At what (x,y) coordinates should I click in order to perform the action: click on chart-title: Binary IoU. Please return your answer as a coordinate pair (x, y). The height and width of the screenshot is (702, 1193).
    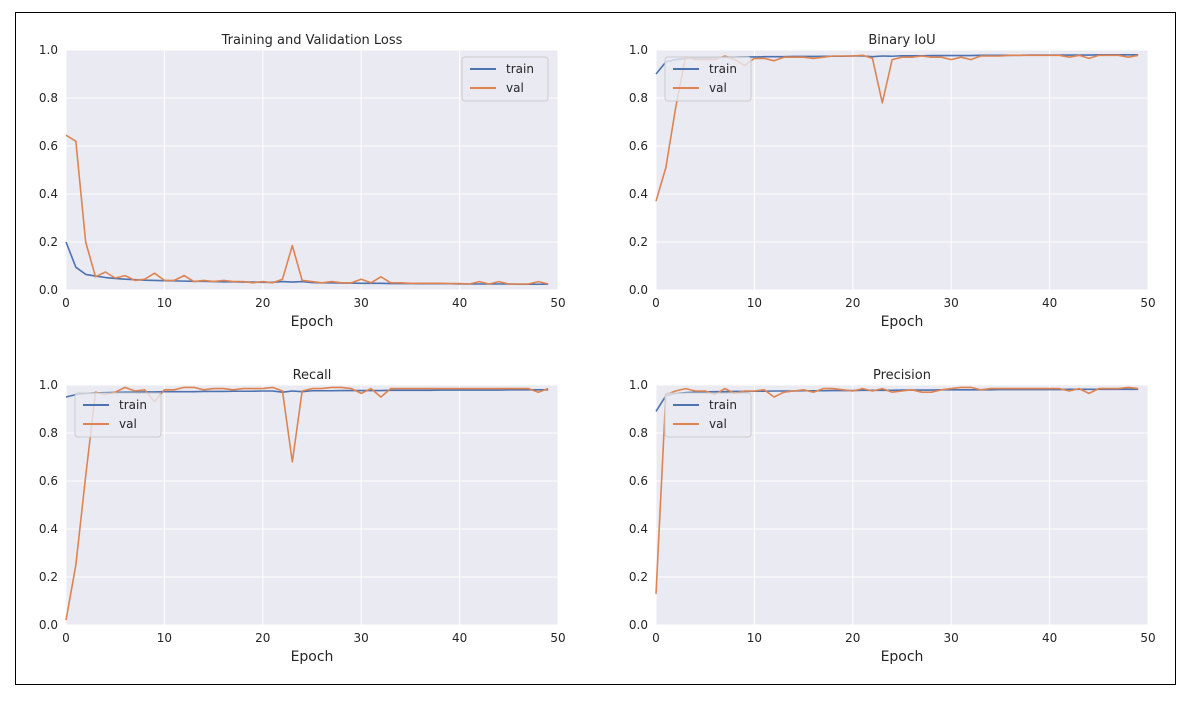
    Looking at the image, I should click on (901, 40).